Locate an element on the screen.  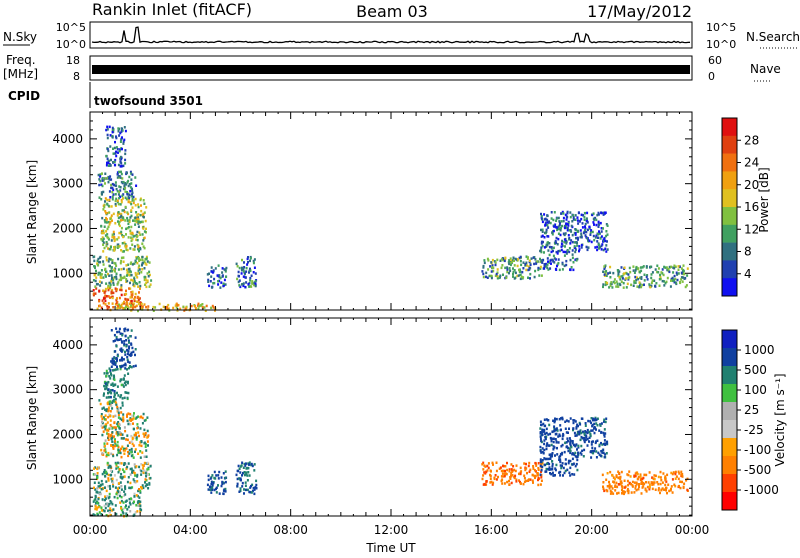
freq-tick-top: 18 is located at coordinates (73, 60).